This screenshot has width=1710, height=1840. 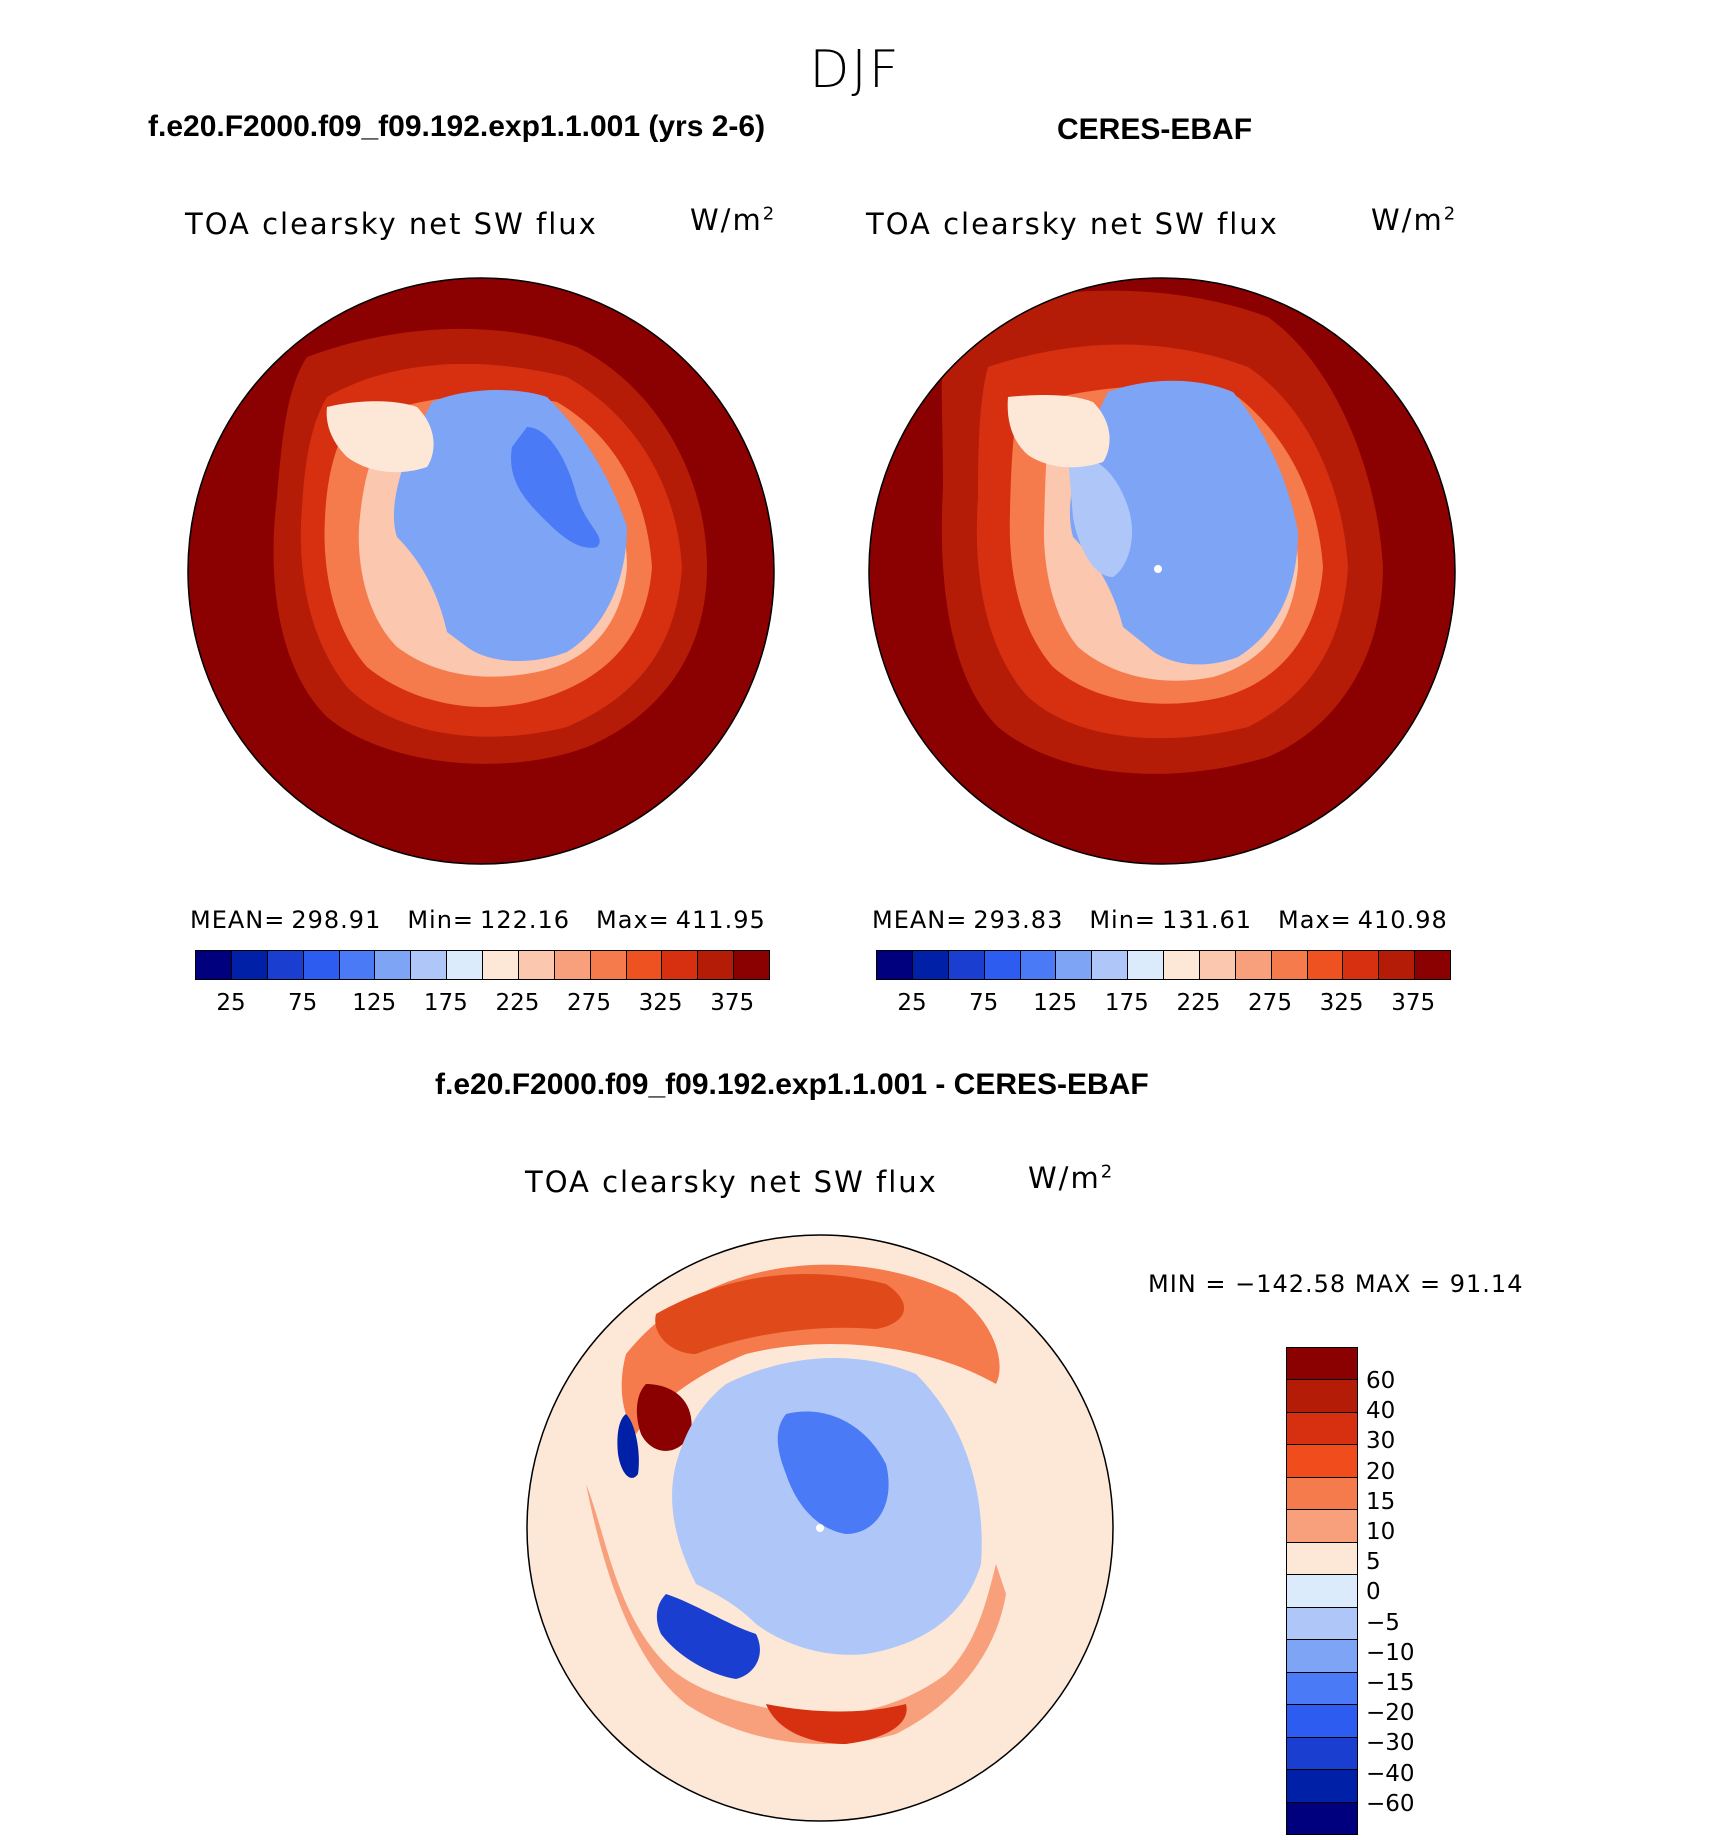 What do you see at coordinates (1160, 920) in the screenshot?
I see `panel2-stats: MEAN= 293.83 Min= 131.61 Max= 410.98` at bounding box center [1160, 920].